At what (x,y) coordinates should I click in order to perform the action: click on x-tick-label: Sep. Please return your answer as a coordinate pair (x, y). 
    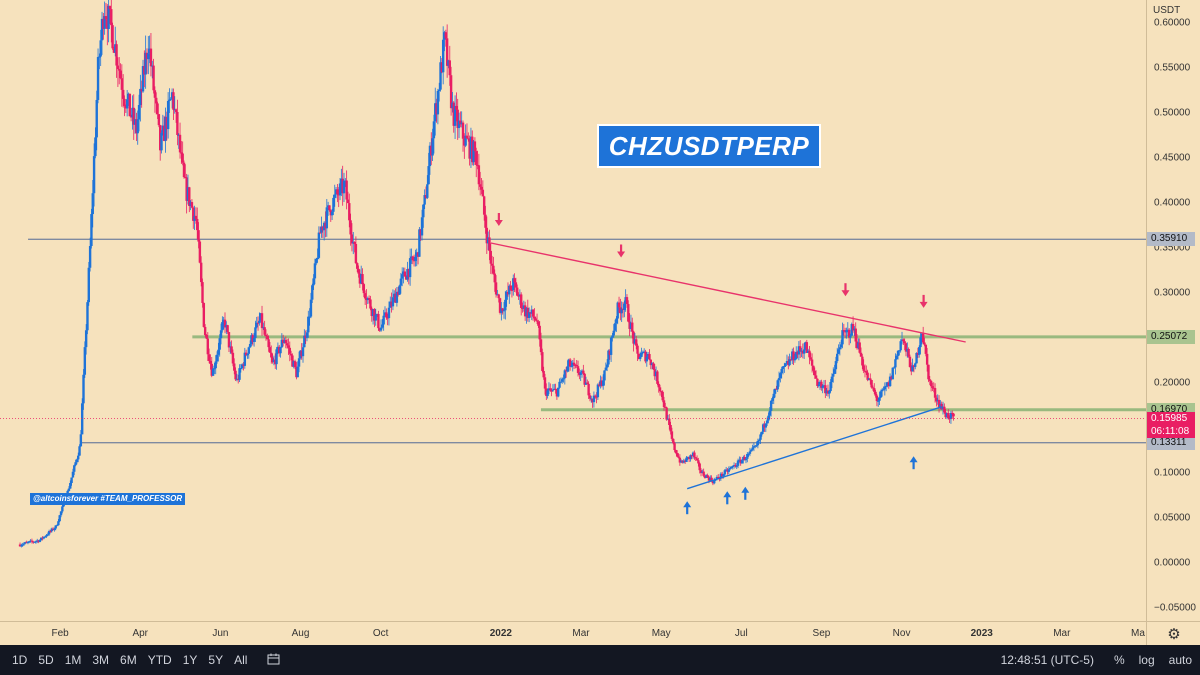
    Looking at the image, I should click on (821, 633).